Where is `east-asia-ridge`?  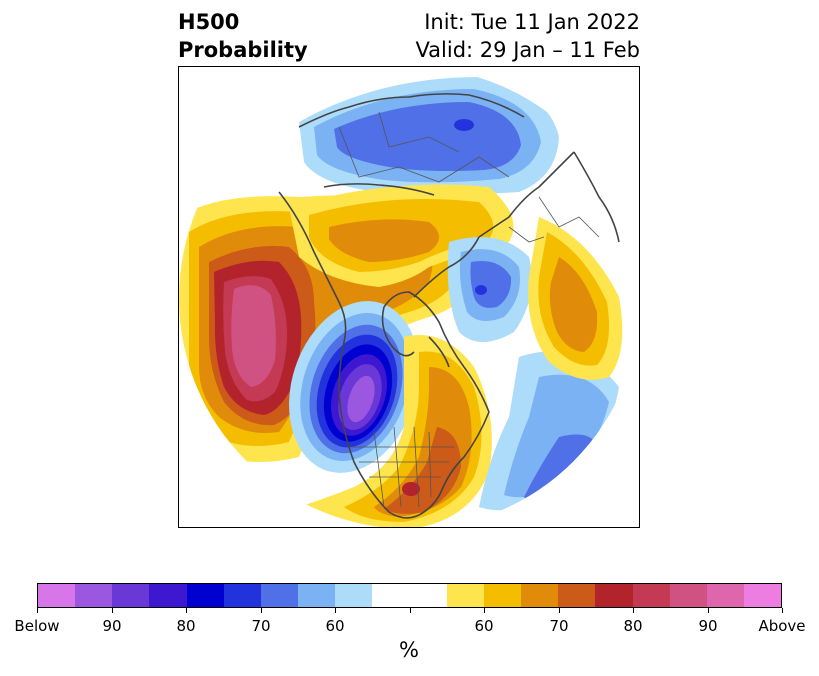 east-asia-ridge is located at coordinates (575, 298).